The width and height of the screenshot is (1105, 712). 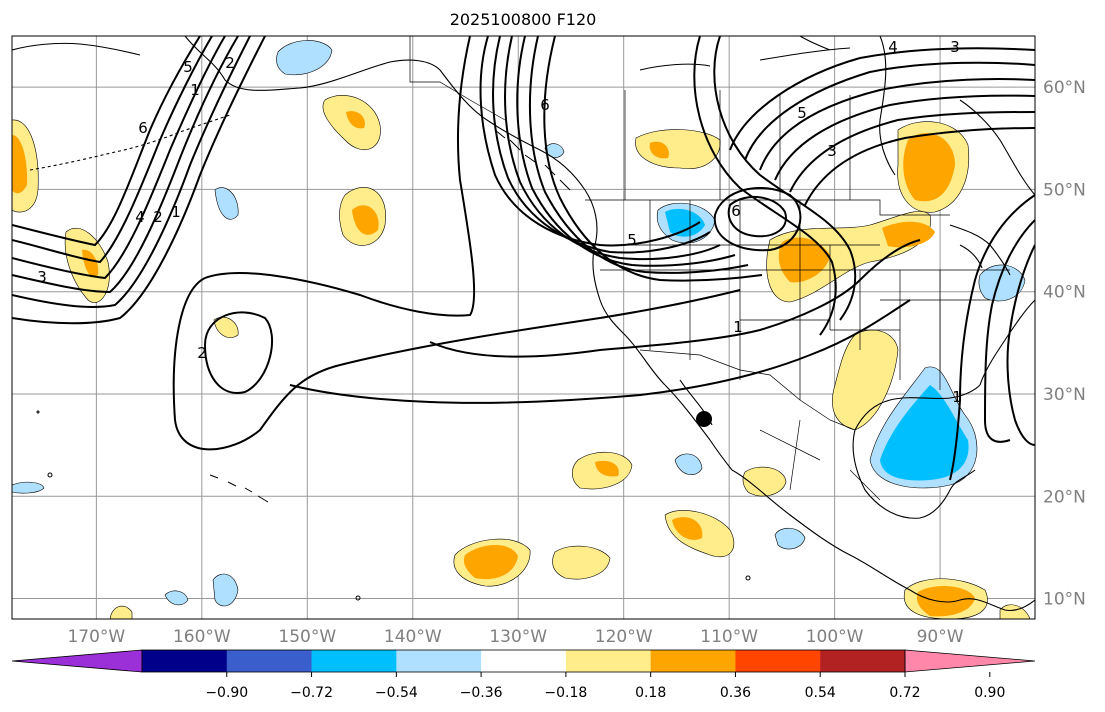 What do you see at coordinates (385, 113) in the screenshot?
I see `coastline-alaska` at bounding box center [385, 113].